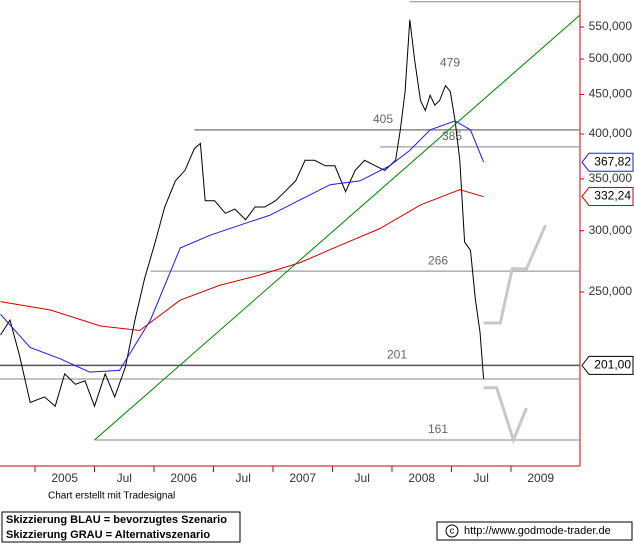 The height and width of the screenshot is (549, 634). Describe the element at coordinates (612, 196) in the screenshot. I see `value-box-label: 332,24` at that location.